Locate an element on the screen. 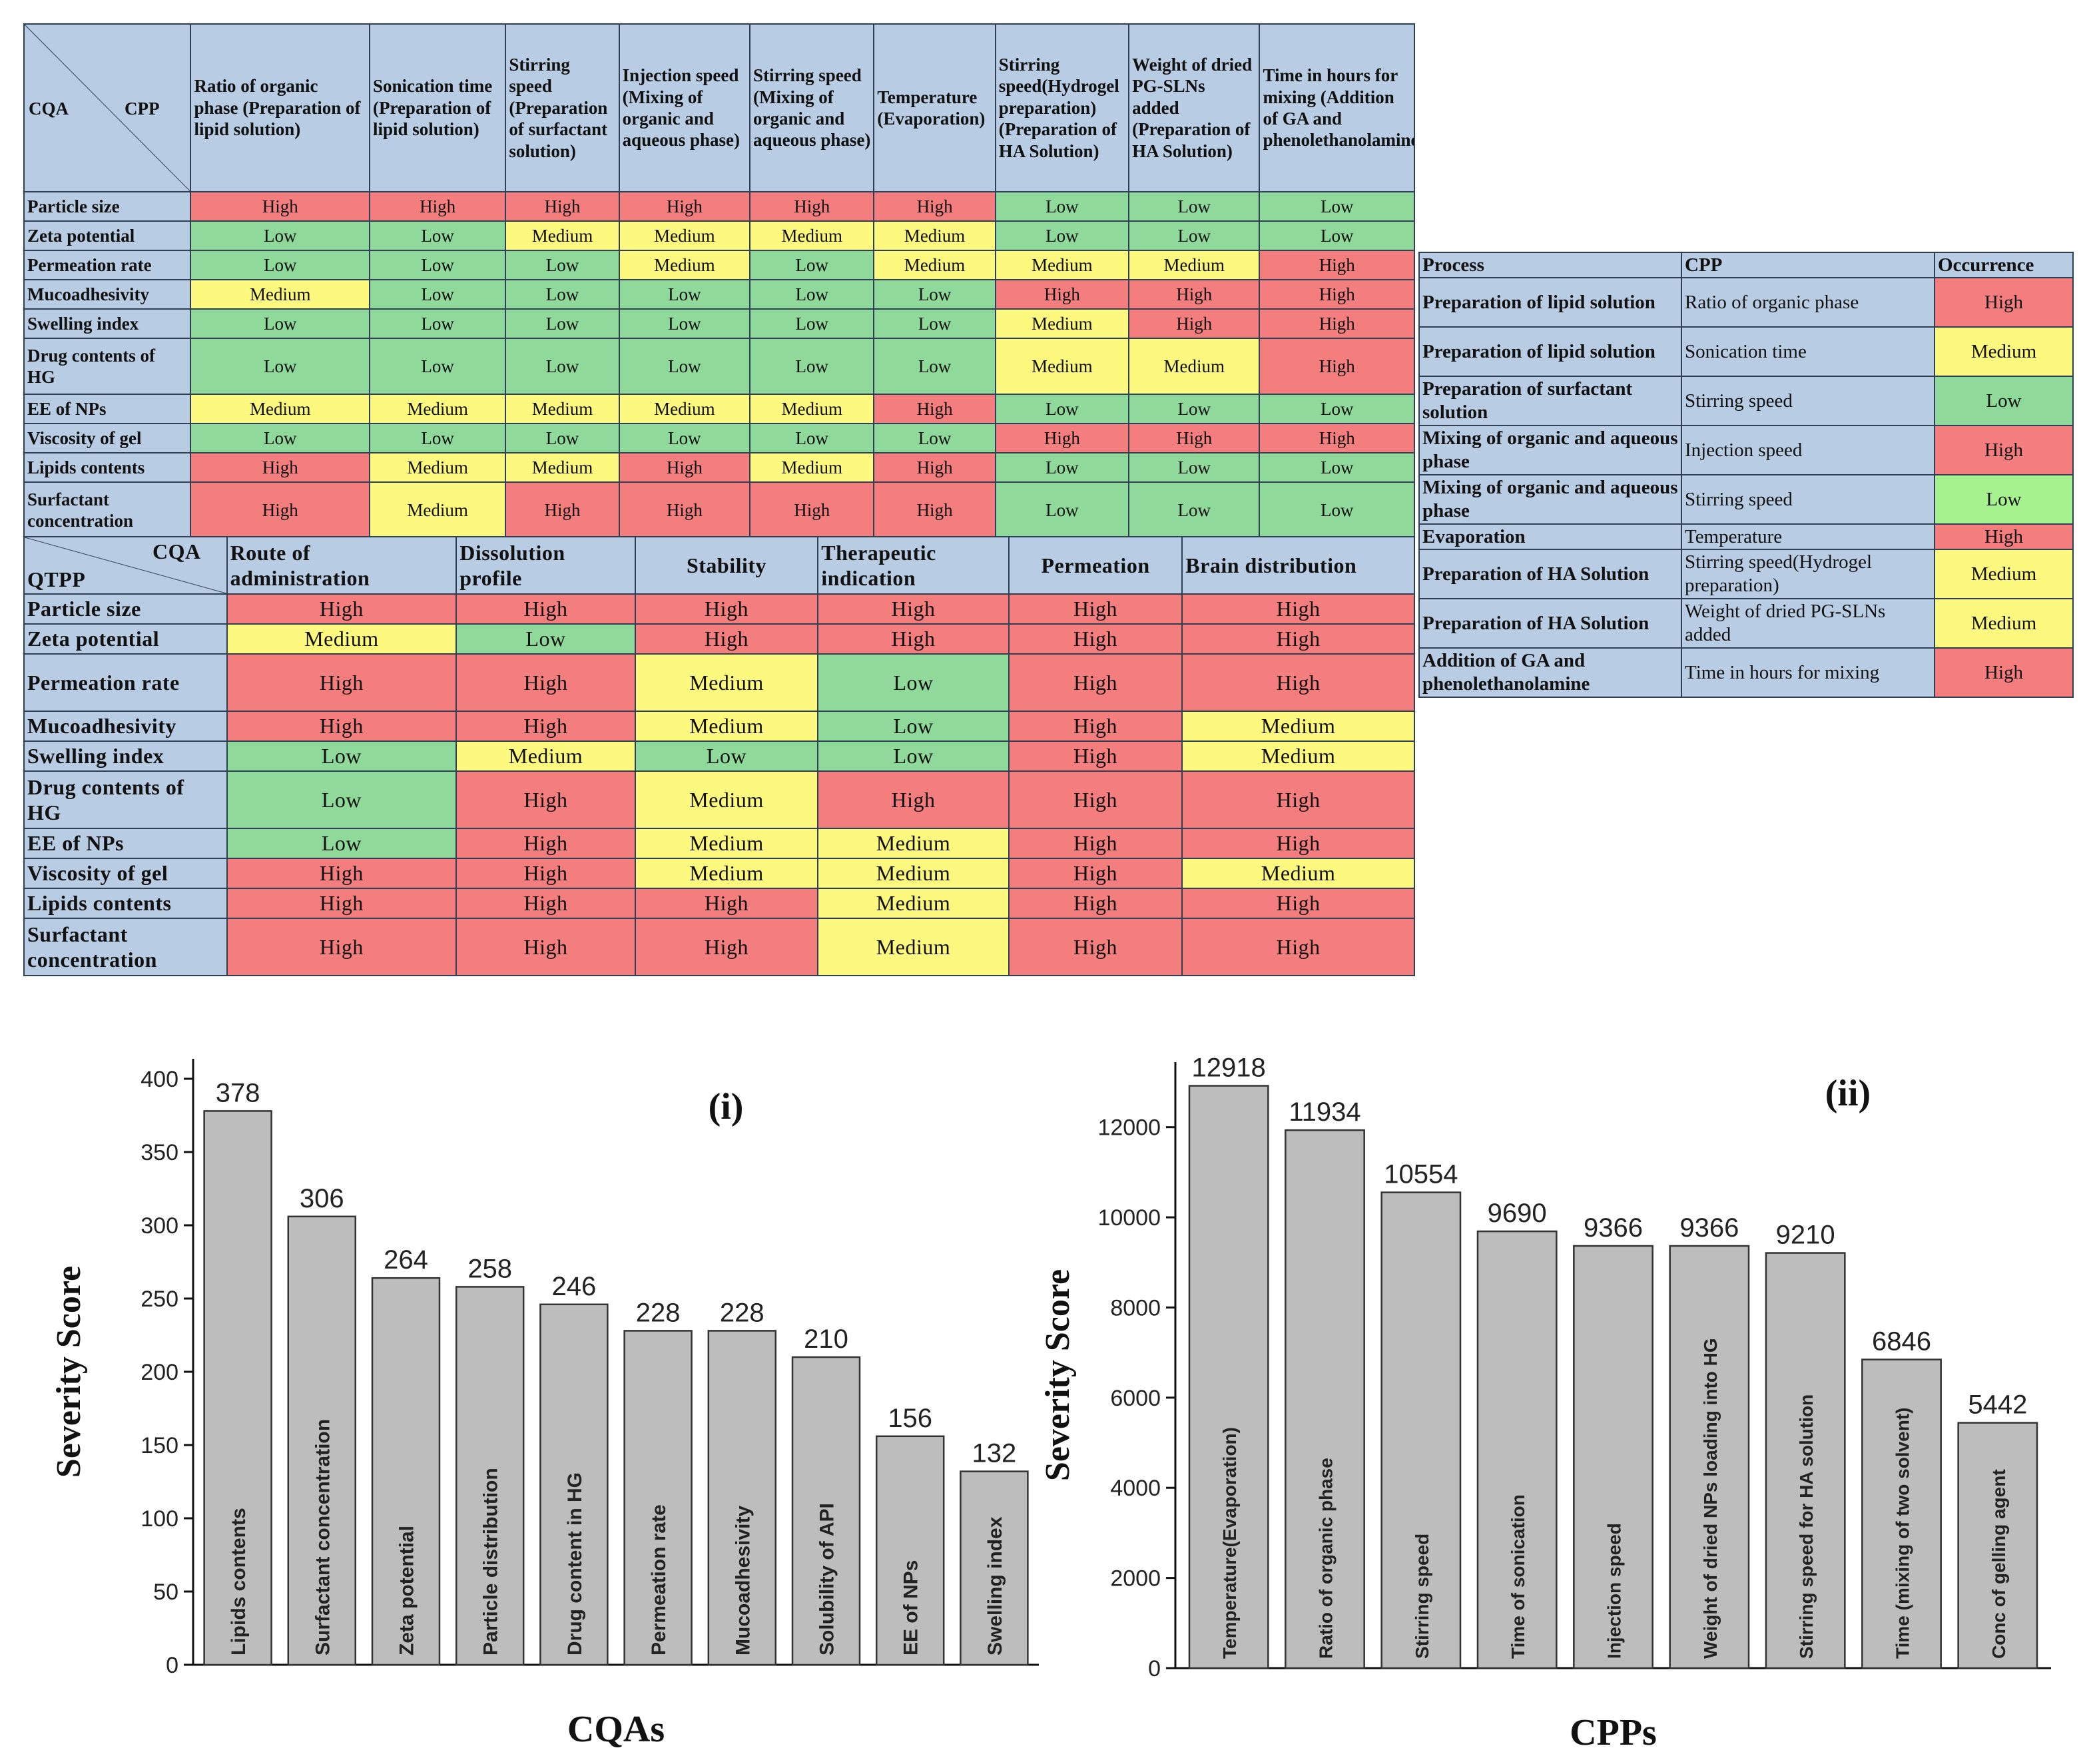  category-label: Stirring speed for HA solution is located at coordinates (1806, 1527).